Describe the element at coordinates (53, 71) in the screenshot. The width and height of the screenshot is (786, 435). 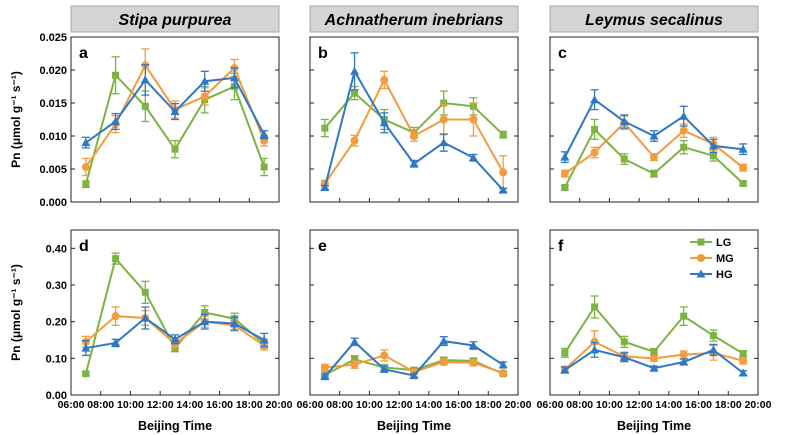
I see `y-tick-label: 0.020` at that location.